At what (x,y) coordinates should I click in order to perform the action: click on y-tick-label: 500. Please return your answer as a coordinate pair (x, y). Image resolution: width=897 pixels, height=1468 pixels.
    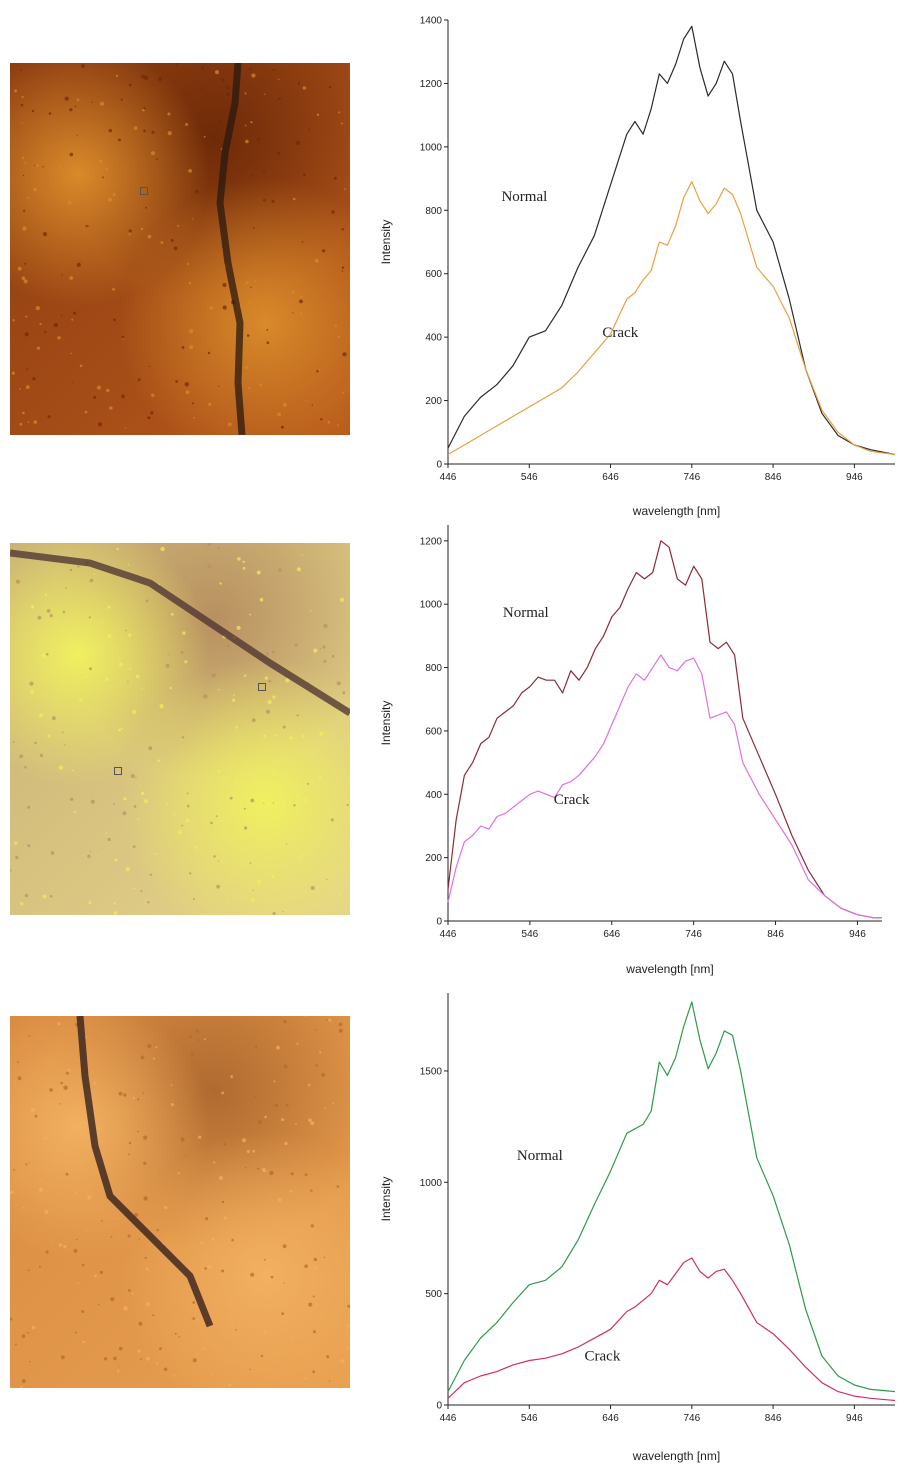
    Looking at the image, I should click on (433, 1294).